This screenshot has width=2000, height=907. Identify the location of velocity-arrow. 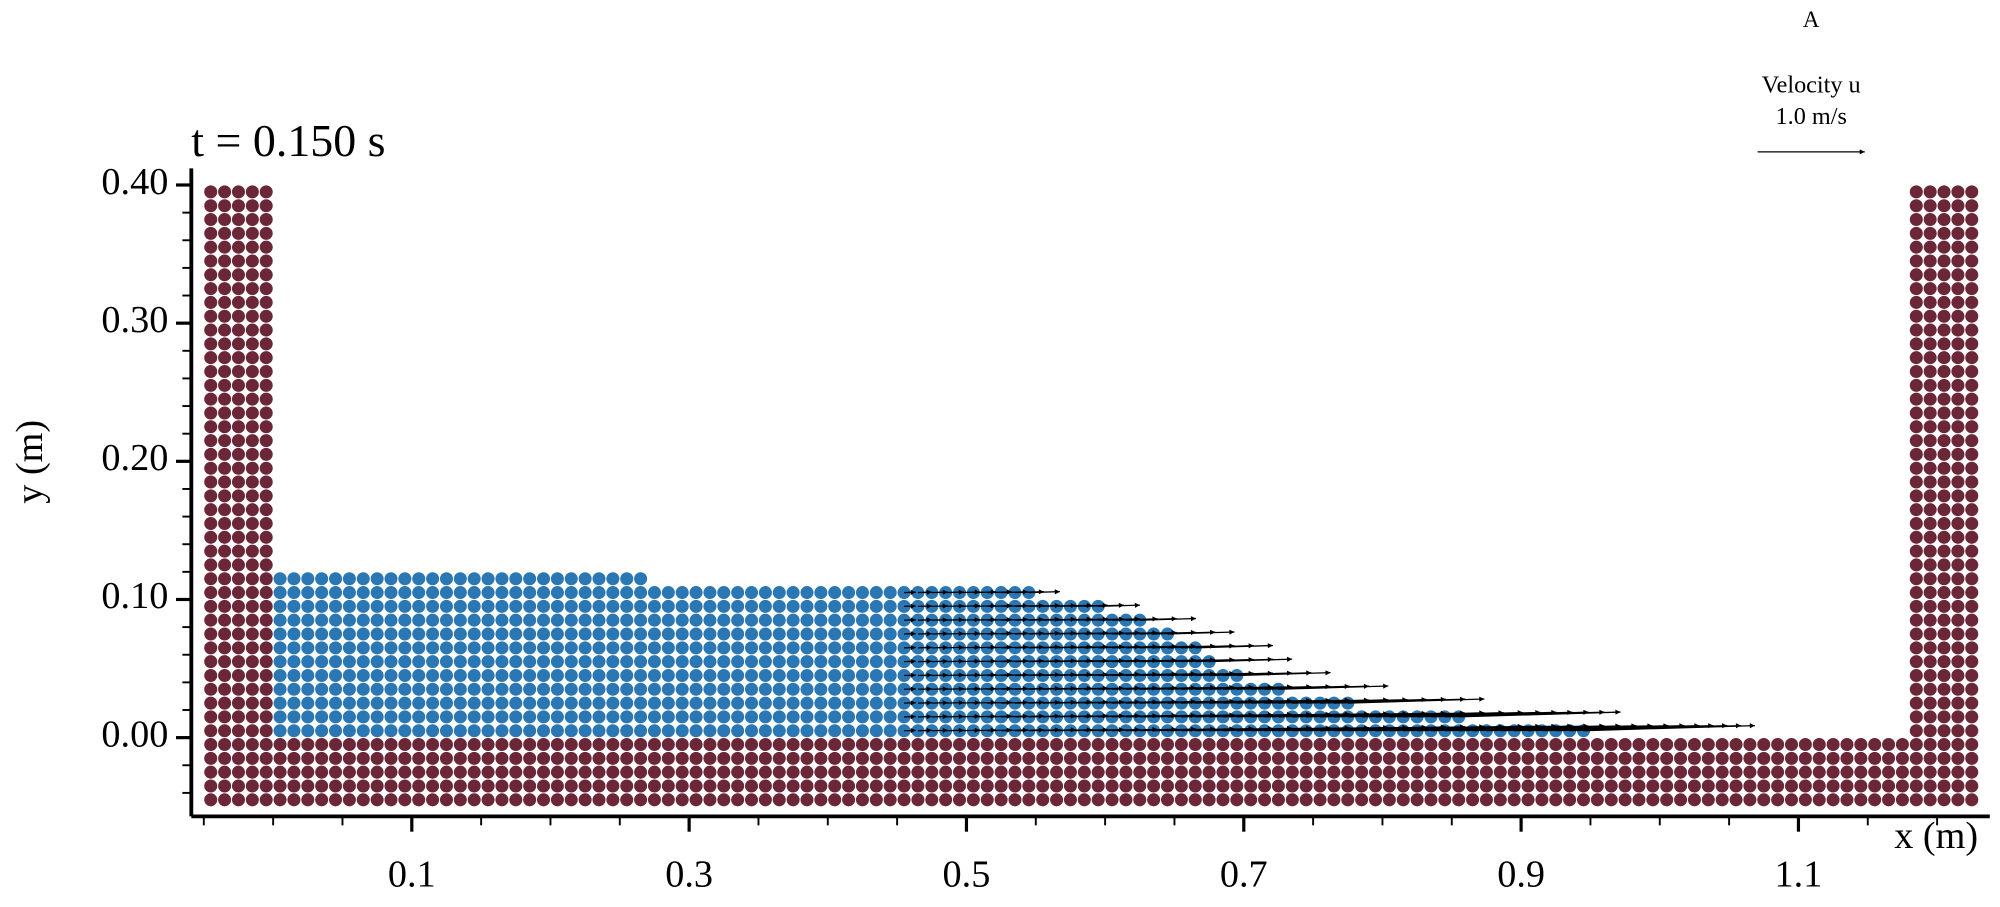
(1044, 592).